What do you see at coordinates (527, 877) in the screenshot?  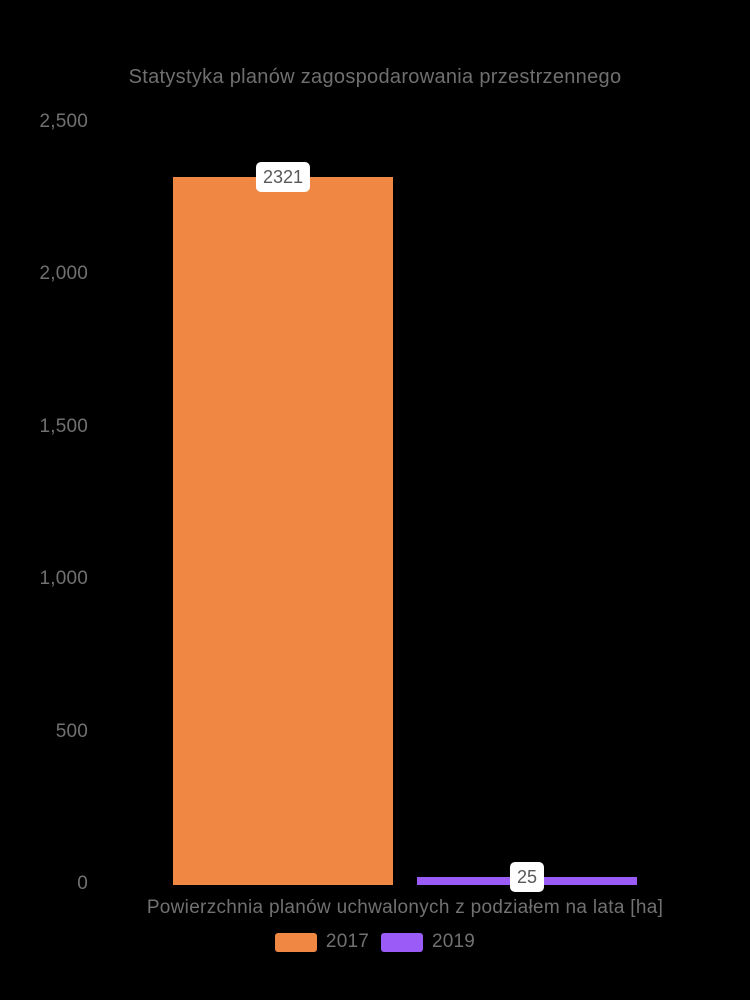 I see `data-label-2019: 25` at bounding box center [527, 877].